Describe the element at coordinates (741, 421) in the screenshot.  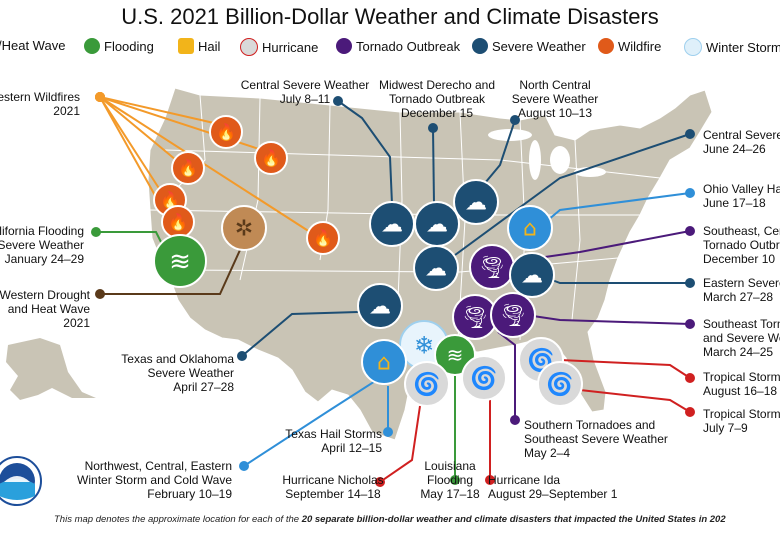
I see `event-label-tropical-storm-jul: Tropical Storm July 7–9` at that location.